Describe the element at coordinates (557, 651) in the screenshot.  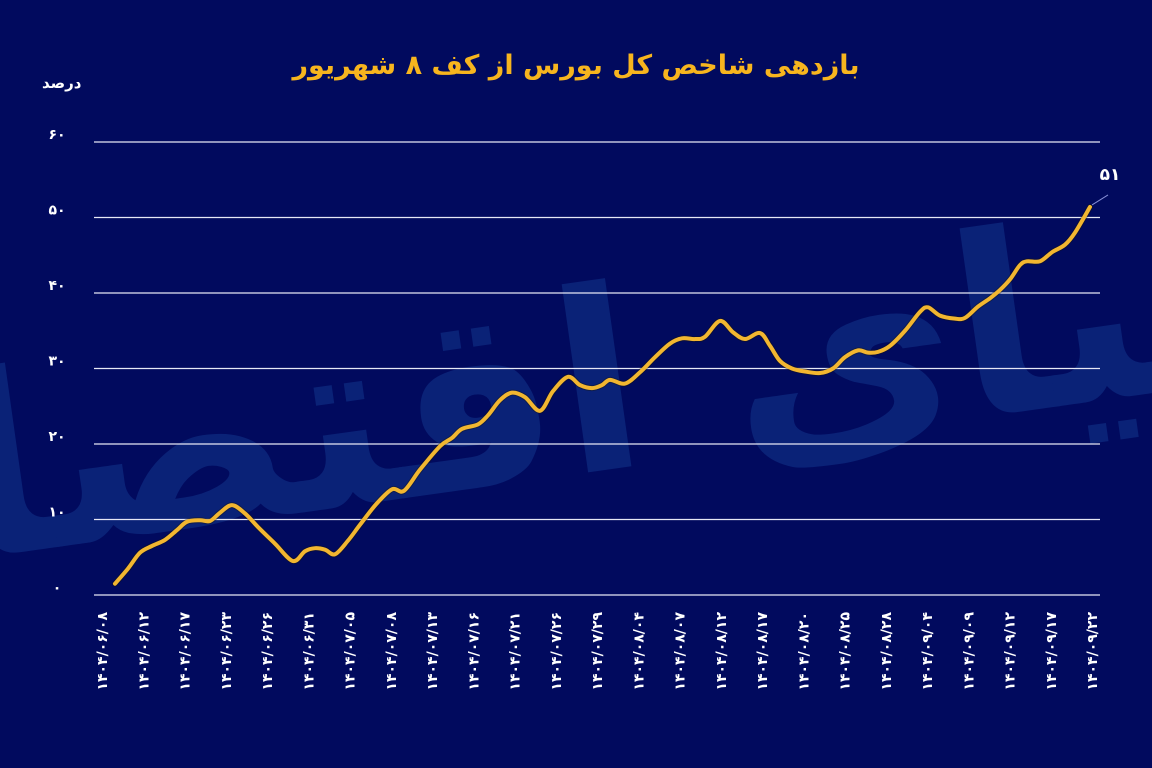
I see `x-tick-label: ۱۴۰۴/۰۷/۲۶` at that location.